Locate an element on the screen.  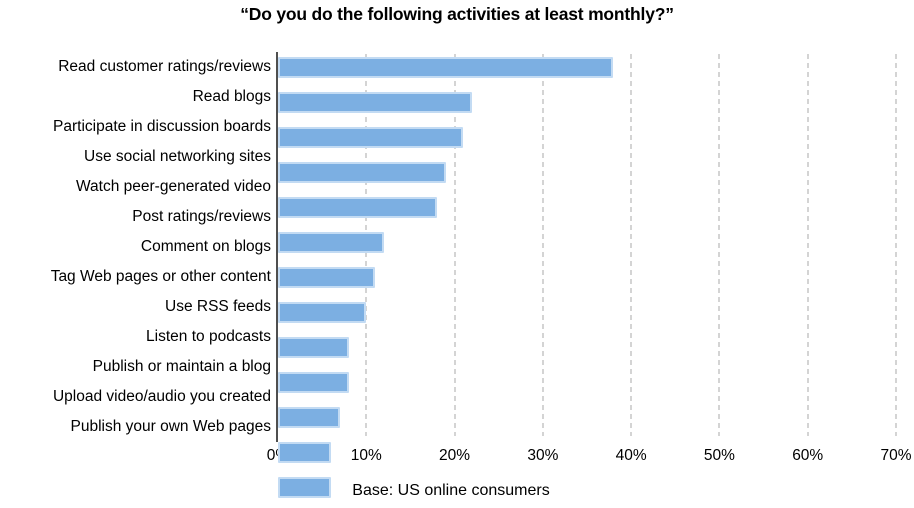
category-label: Use social networking sites is located at coordinates (177, 156).